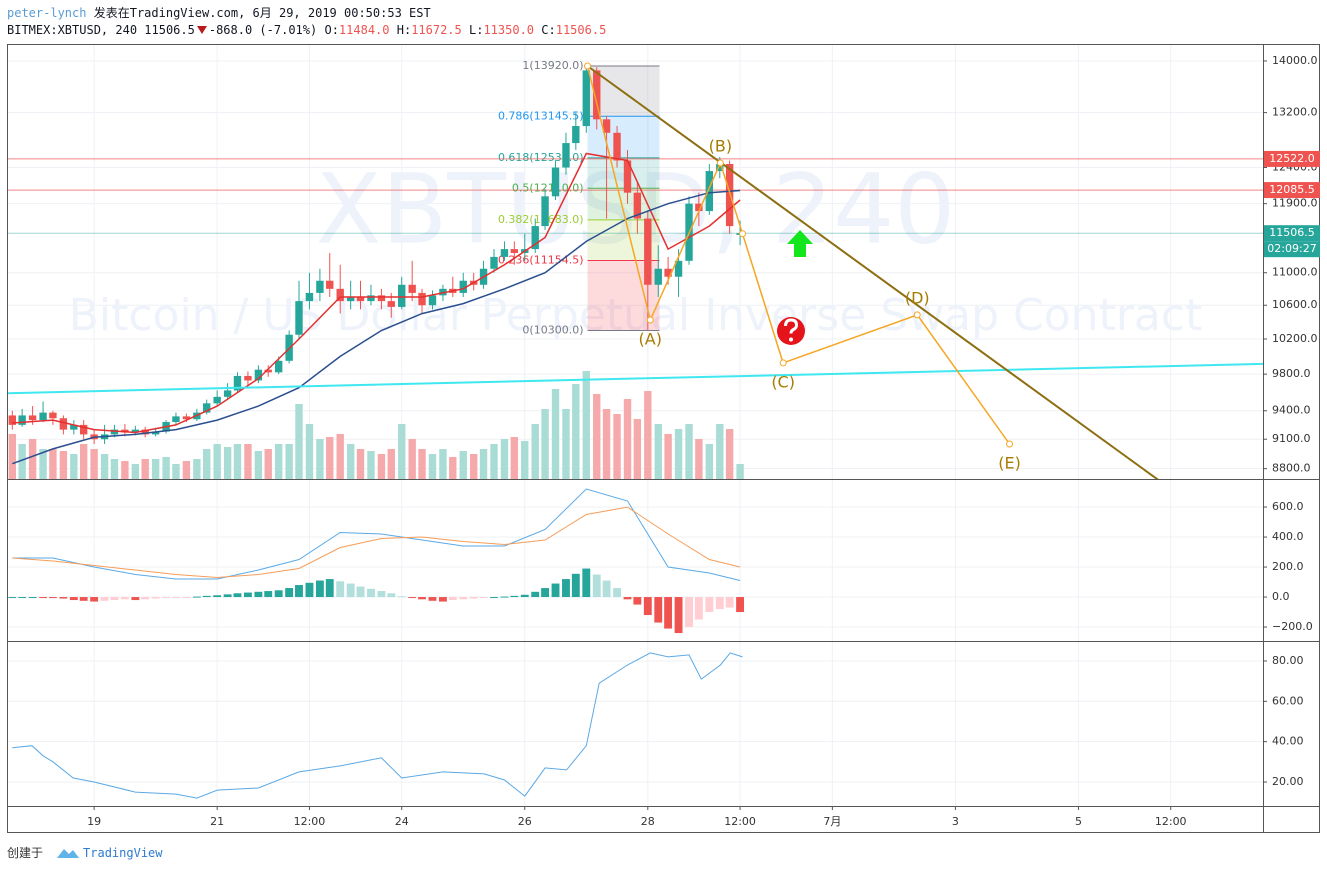 This screenshot has width=1327, height=870. Describe the element at coordinates (85, 852) in the screenshot. I see `footer: 创建于 TradingView` at that location.